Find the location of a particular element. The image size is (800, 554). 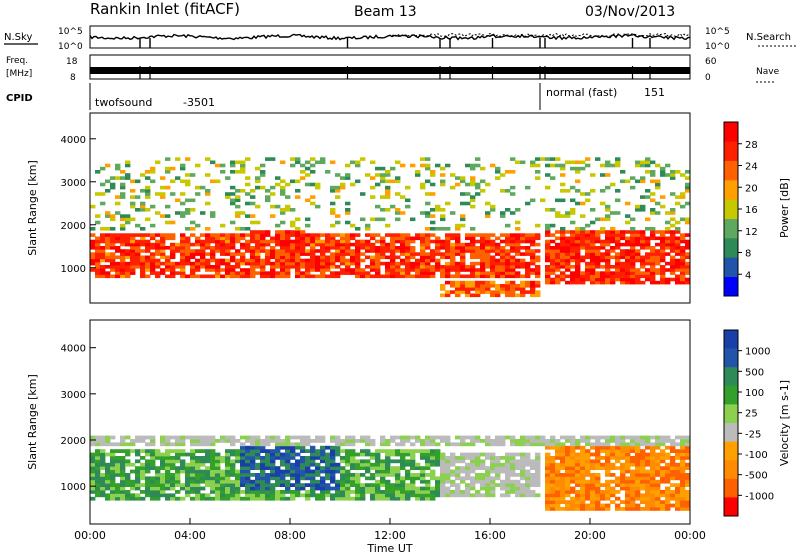

power-cell-1988 is located at coordinates (653, 232).